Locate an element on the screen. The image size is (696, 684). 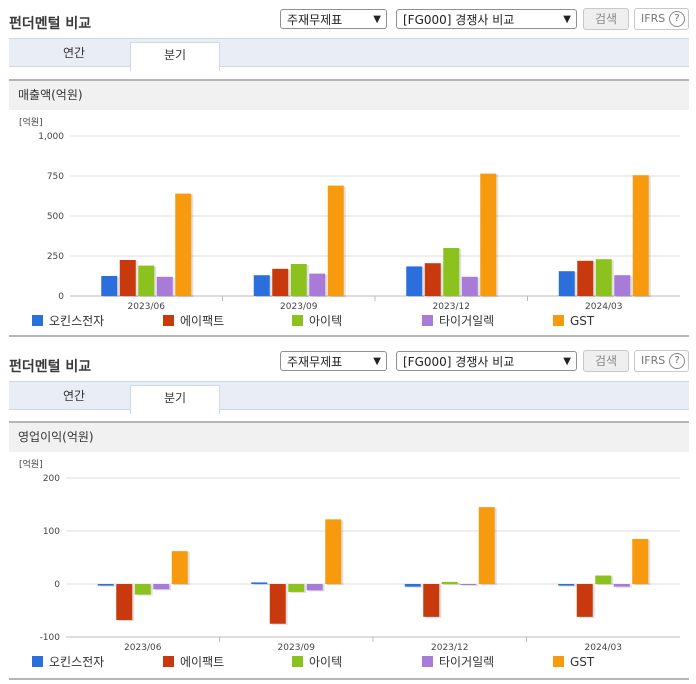
y-tick-label: 250 is located at coordinates (55, 257).